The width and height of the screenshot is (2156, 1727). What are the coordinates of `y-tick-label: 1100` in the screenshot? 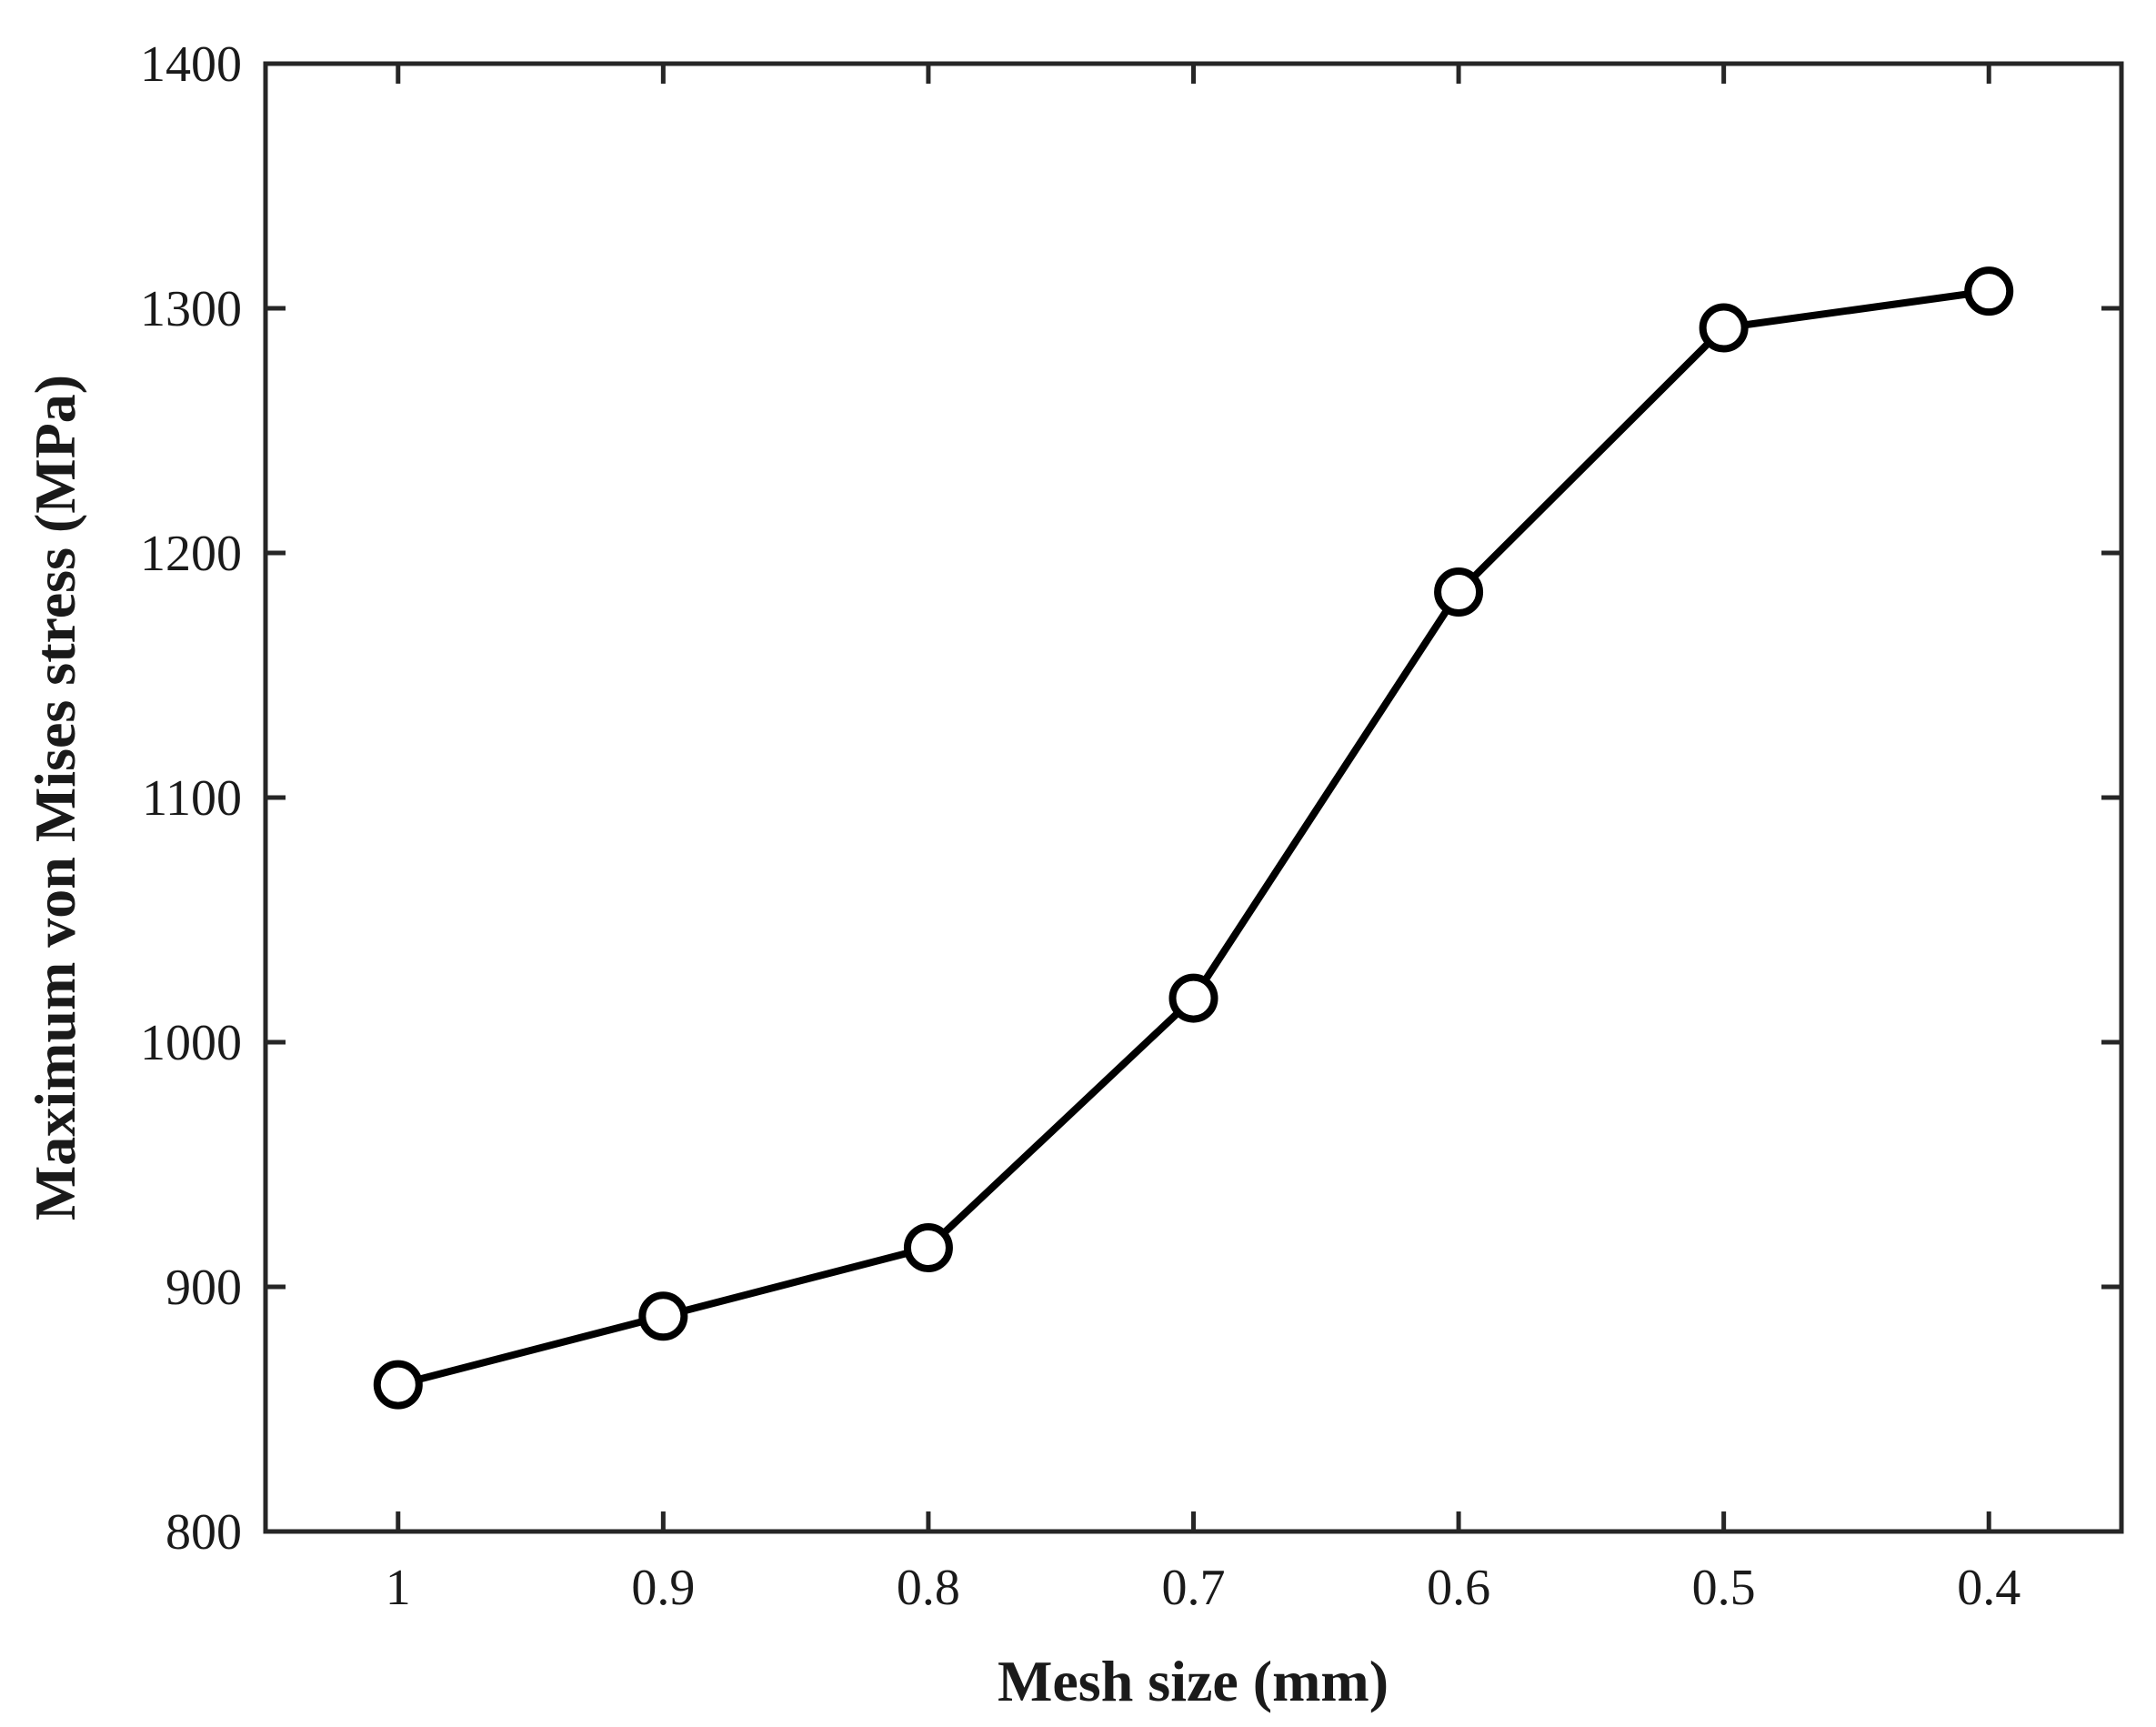 It's located at (192, 798).